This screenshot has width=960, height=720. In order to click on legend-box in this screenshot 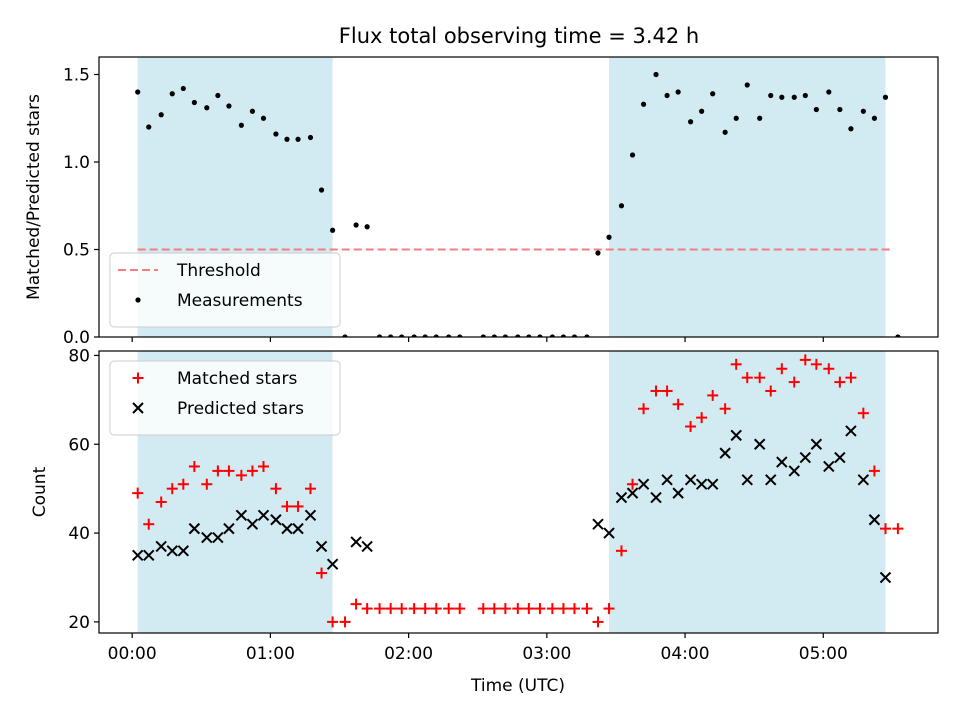, I will do `click(225, 398)`.